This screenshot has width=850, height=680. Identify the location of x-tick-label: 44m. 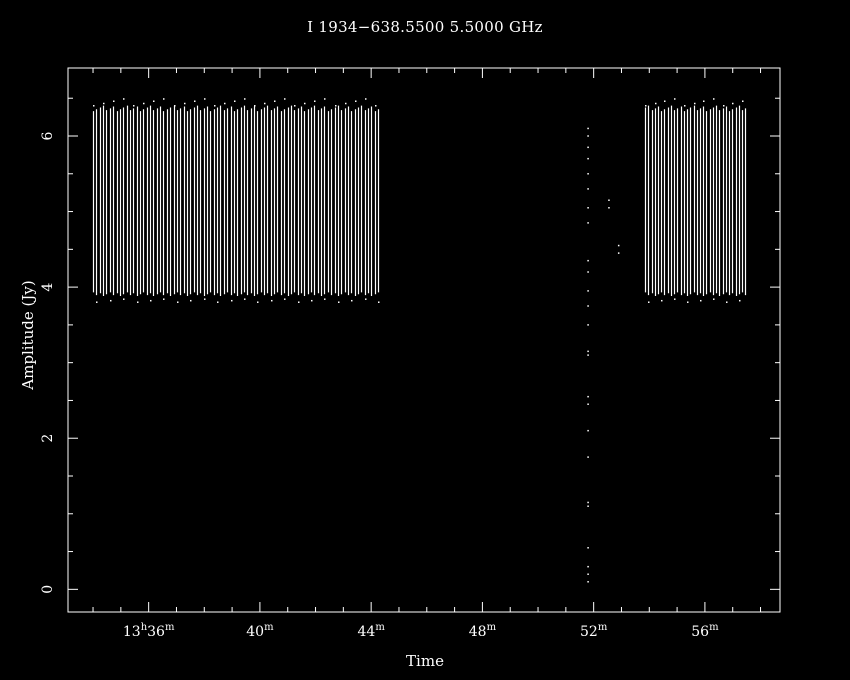
(372, 631).